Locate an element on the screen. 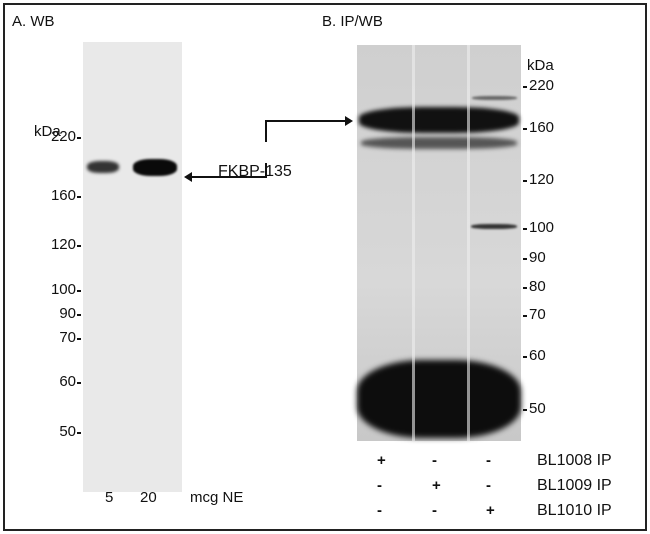 Image resolution: width=650 pixels, height=534 pixels. lane-label: 20 is located at coordinates (148, 497).